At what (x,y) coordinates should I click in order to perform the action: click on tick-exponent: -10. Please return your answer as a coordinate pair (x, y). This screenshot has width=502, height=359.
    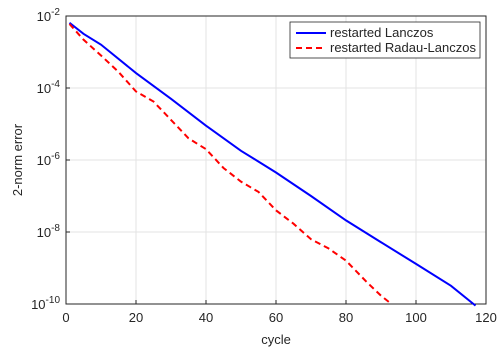
    Looking at the image, I should click on (53, 300).